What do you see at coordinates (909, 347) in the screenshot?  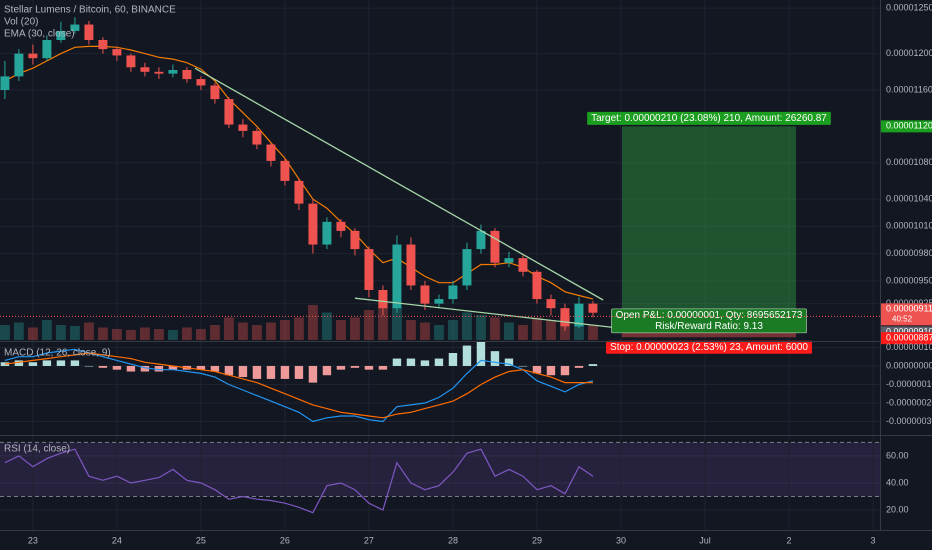 I see `y-tick-label: 0.00000010` at bounding box center [909, 347].